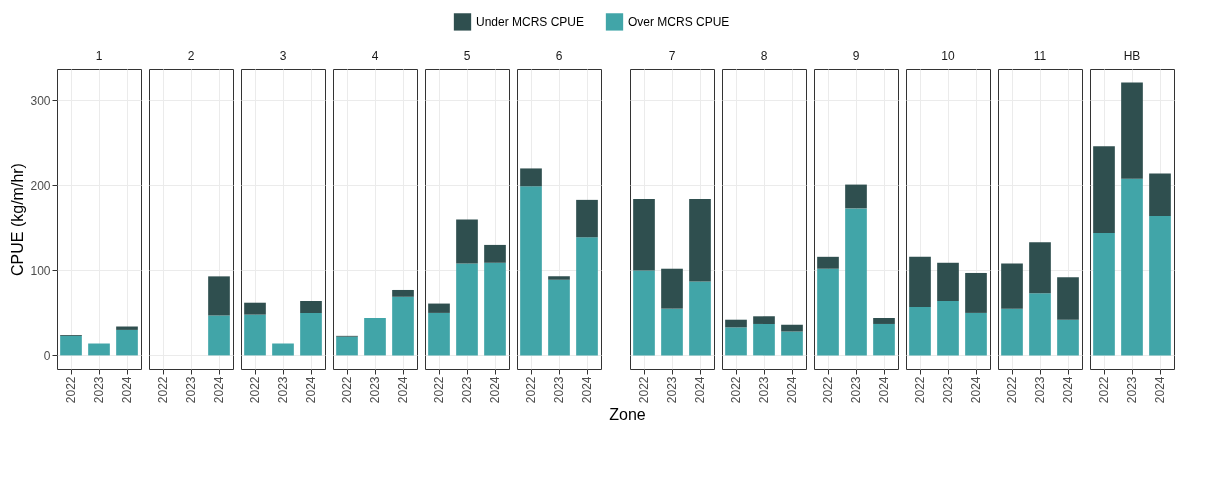 This screenshot has height=477, width=1205. What do you see at coordinates (764, 56) in the screenshot?
I see `chart-title: 8` at bounding box center [764, 56].